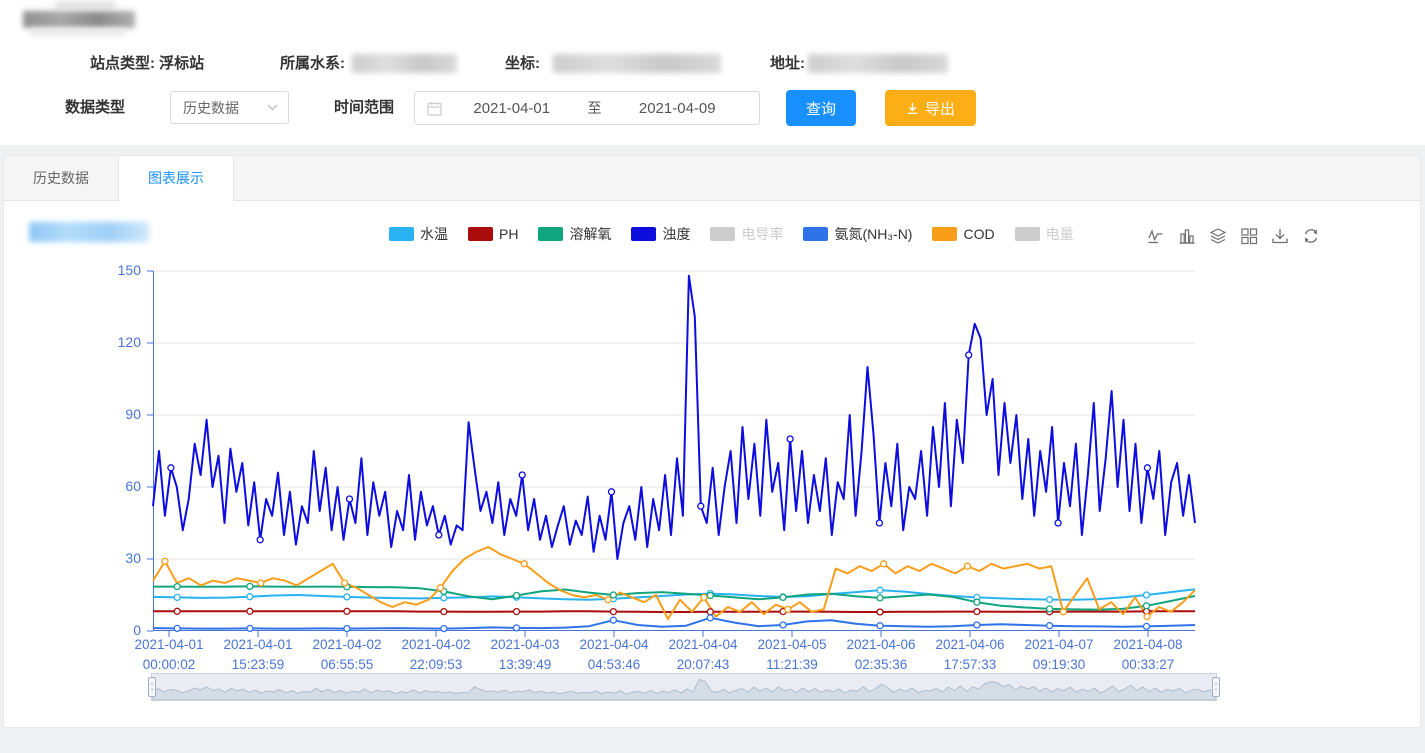 The width and height of the screenshot is (1425, 753). What do you see at coordinates (1156, 236) in the screenshot?
I see `magic-type-line-icon` at bounding box center [1156, 236].